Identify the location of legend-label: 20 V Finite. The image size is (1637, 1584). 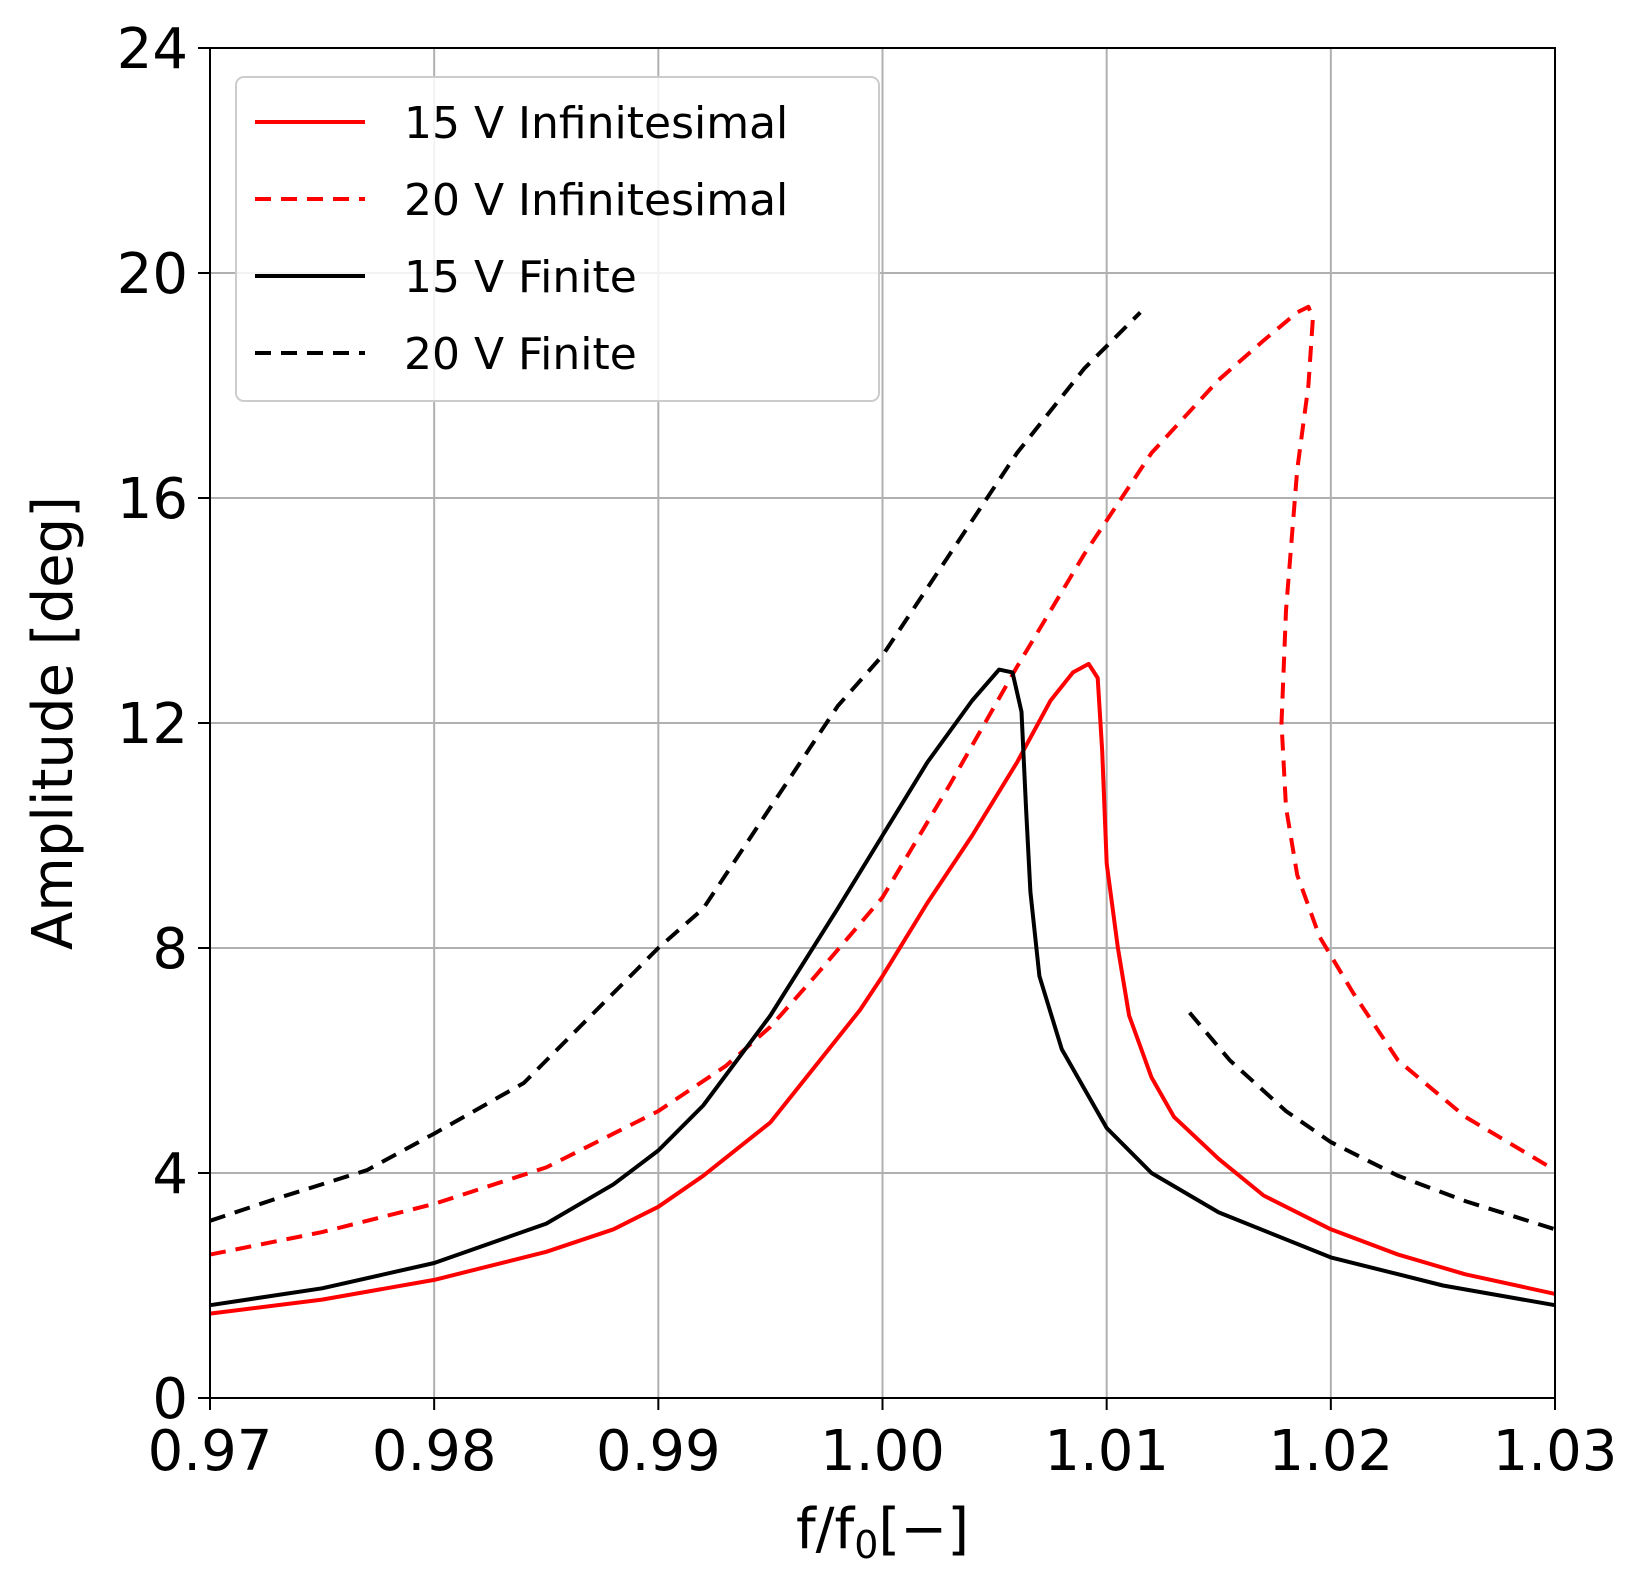
(520, 354).